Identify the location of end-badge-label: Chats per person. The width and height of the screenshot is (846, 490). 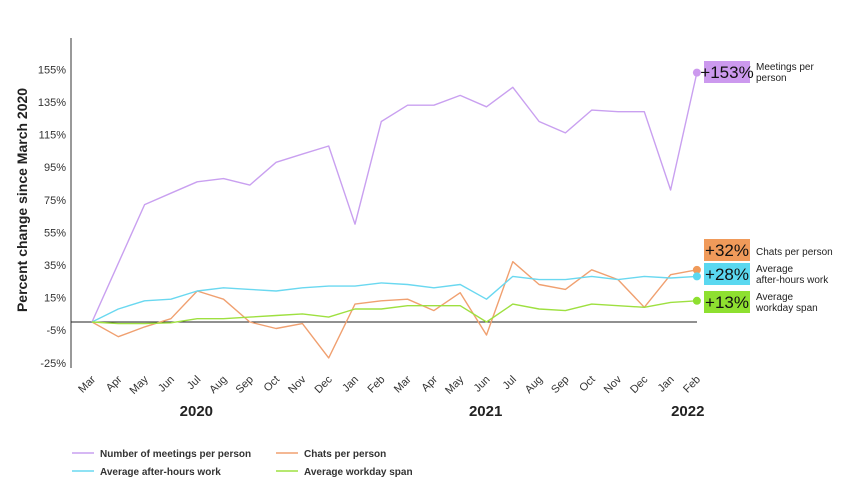
(794, 252).